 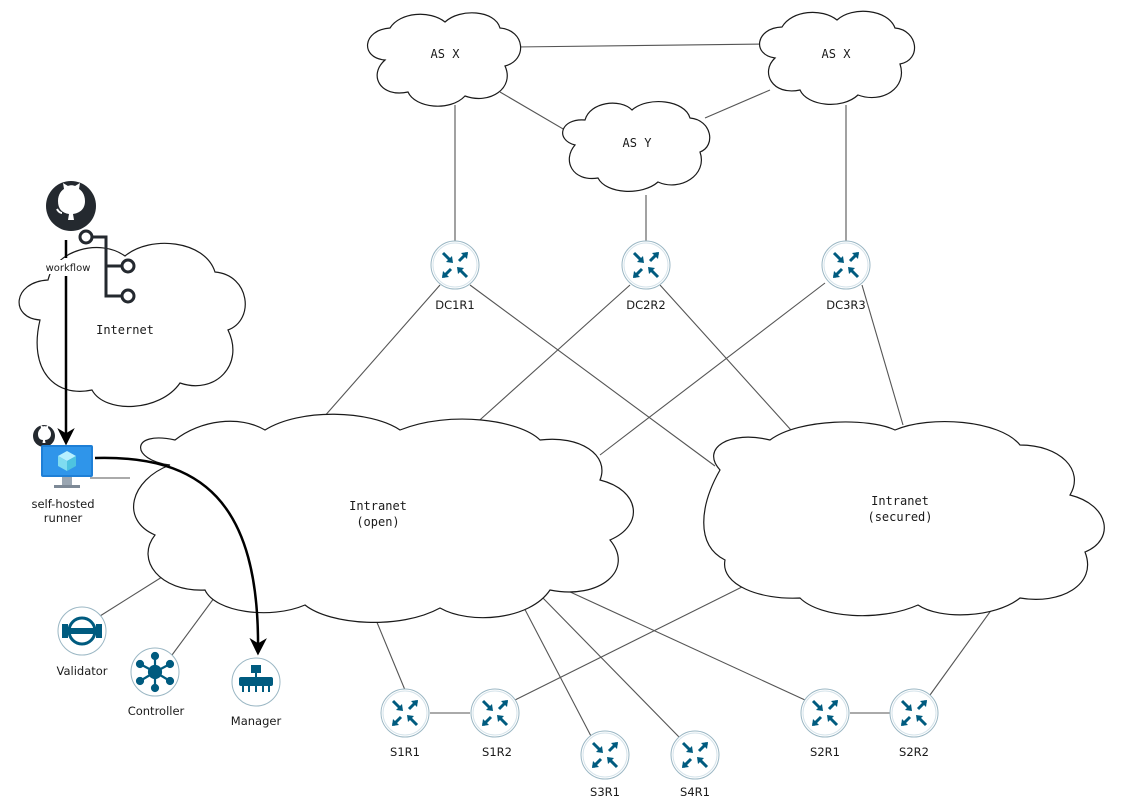 I want to click on workflow-label: workflow, so click(x=68, y=268).